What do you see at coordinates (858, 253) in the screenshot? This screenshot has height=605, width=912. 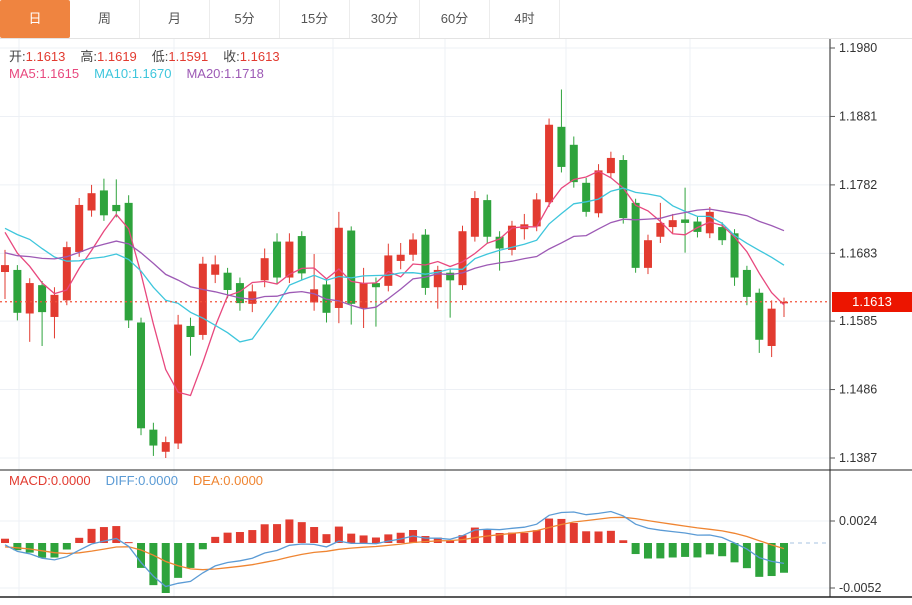 I see `price-tick-label: 1.1683` at bounding box center [858, 253].